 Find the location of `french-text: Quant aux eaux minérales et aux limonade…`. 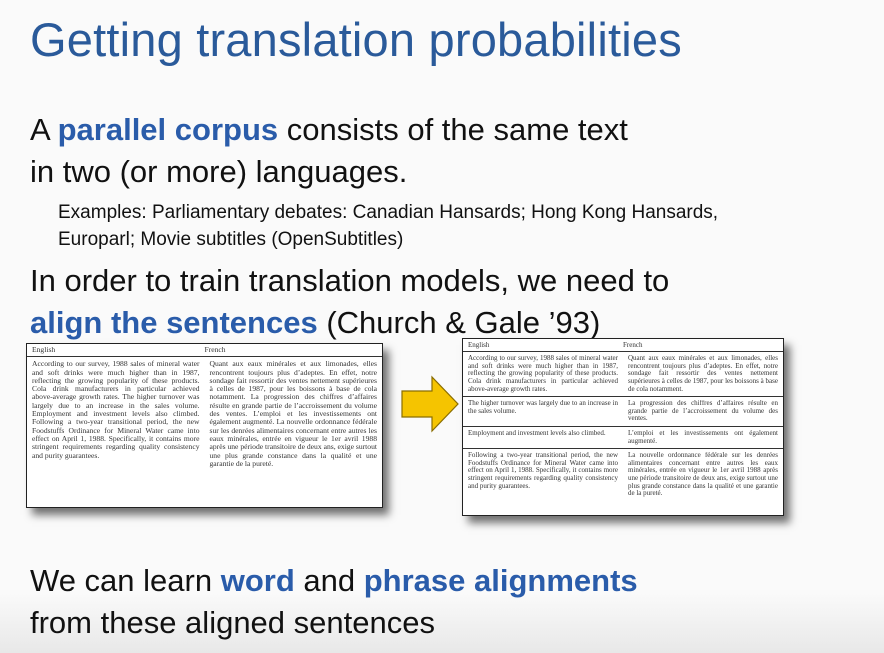

french-text: Quant aux eaux minérales et aux limonade… is located at coordinates (293, 414).